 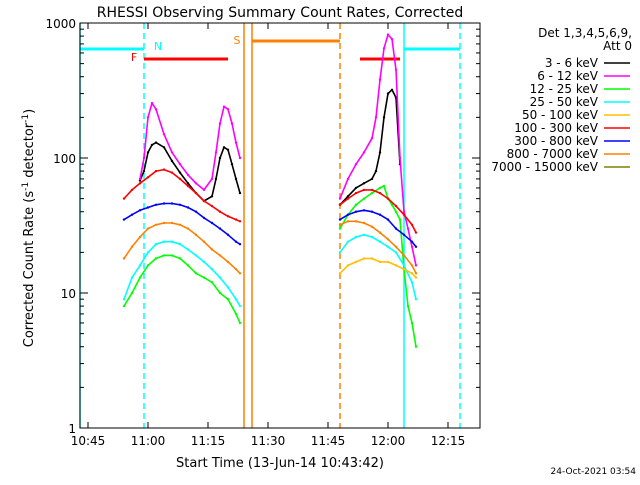 I want to click on y-axis-label: Corrected Count Rate (s-1 detector-1), so click(x=29, y=228).